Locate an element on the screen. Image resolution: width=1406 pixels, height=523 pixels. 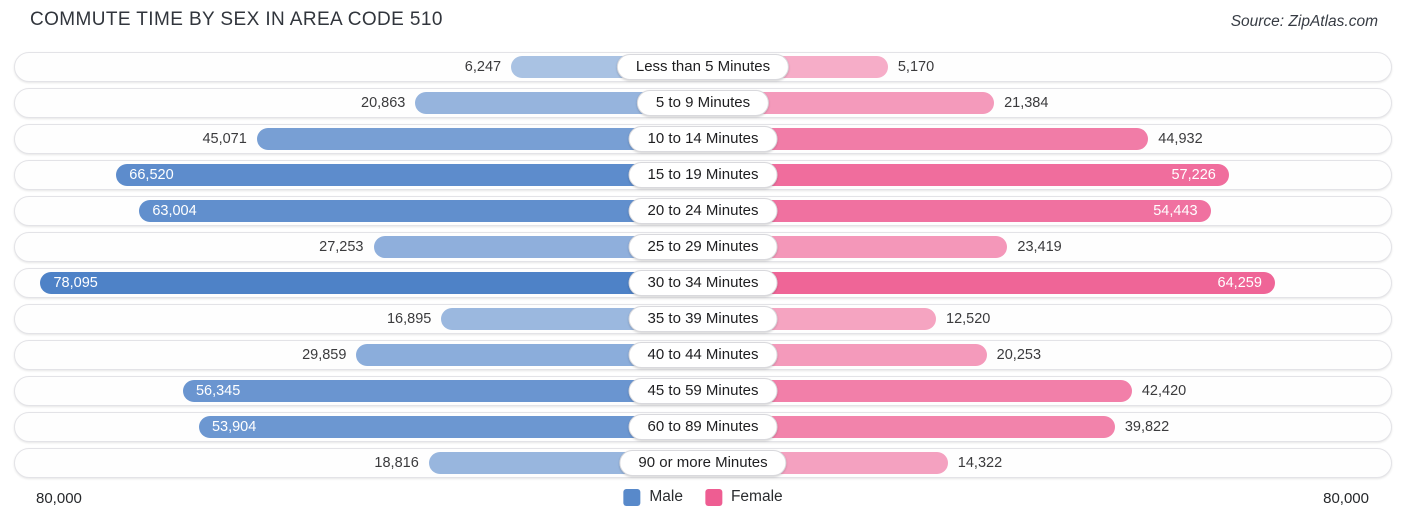
x-axis-max-left: 80,000 is located at coordinates (59, 498).